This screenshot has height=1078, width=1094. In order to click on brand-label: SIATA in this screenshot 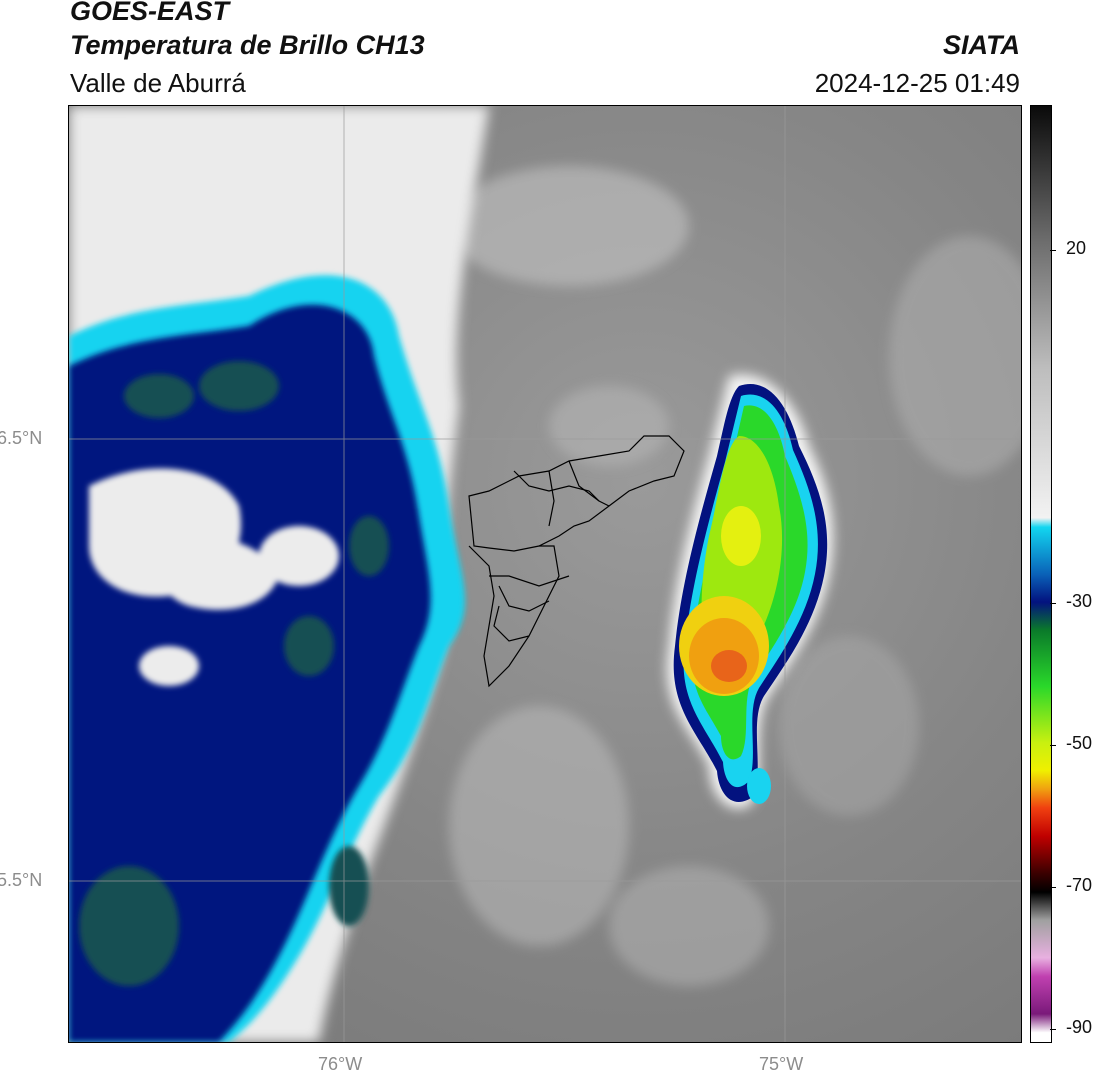, I will do `click(981, 45)`.